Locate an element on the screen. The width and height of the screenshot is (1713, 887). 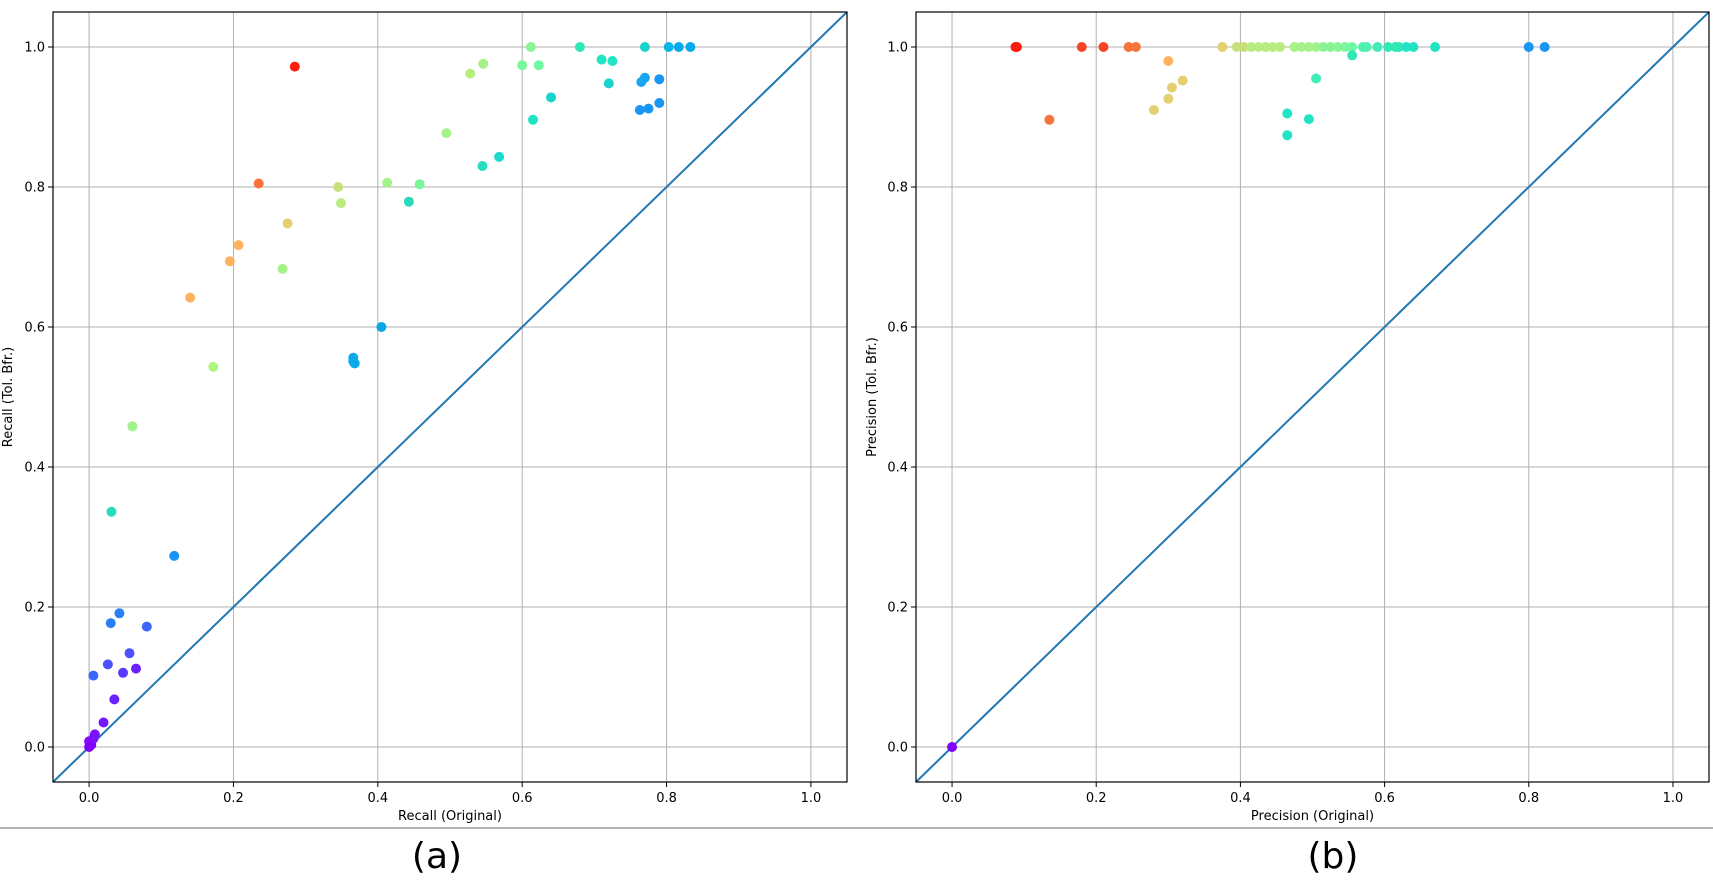
y-axis-label: Precision (Tol. Bfr.) is located at coordinates (872, 397).